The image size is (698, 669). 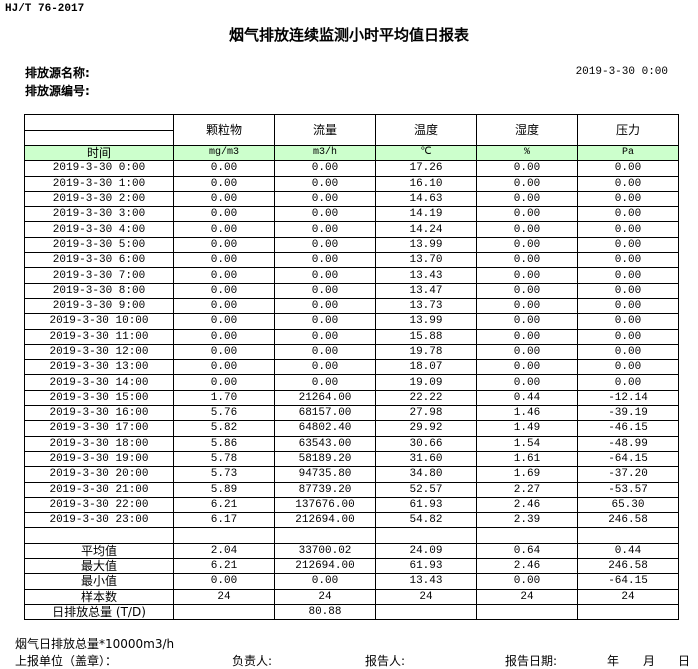 I want to click on cell-particulate: 5.82, so click(x=224, y=428).